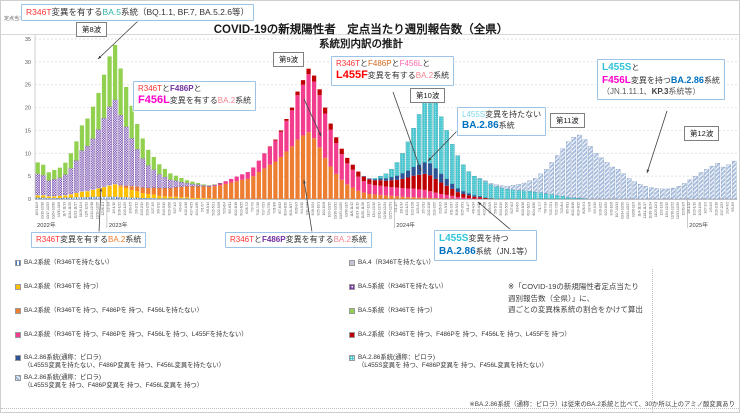  What do you see at coordinates (236, 209) in the screenshot?
I see `svg-text: 6/12-6/18` at bounding box center [236, 209].